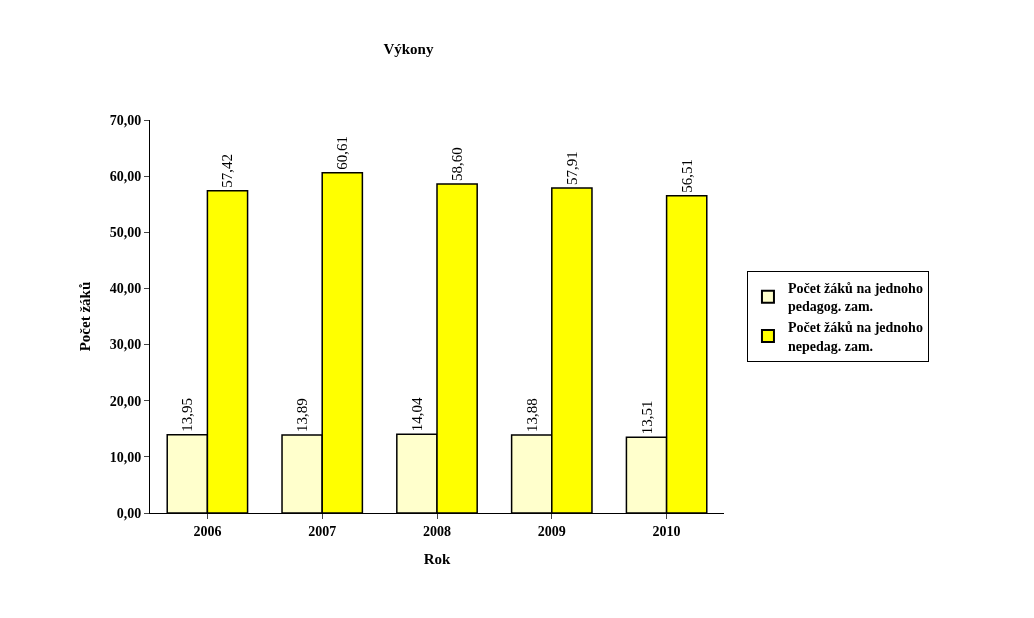 The image size is (1034, 618). I want to click on data-label: 14,04, so click(416, 414).